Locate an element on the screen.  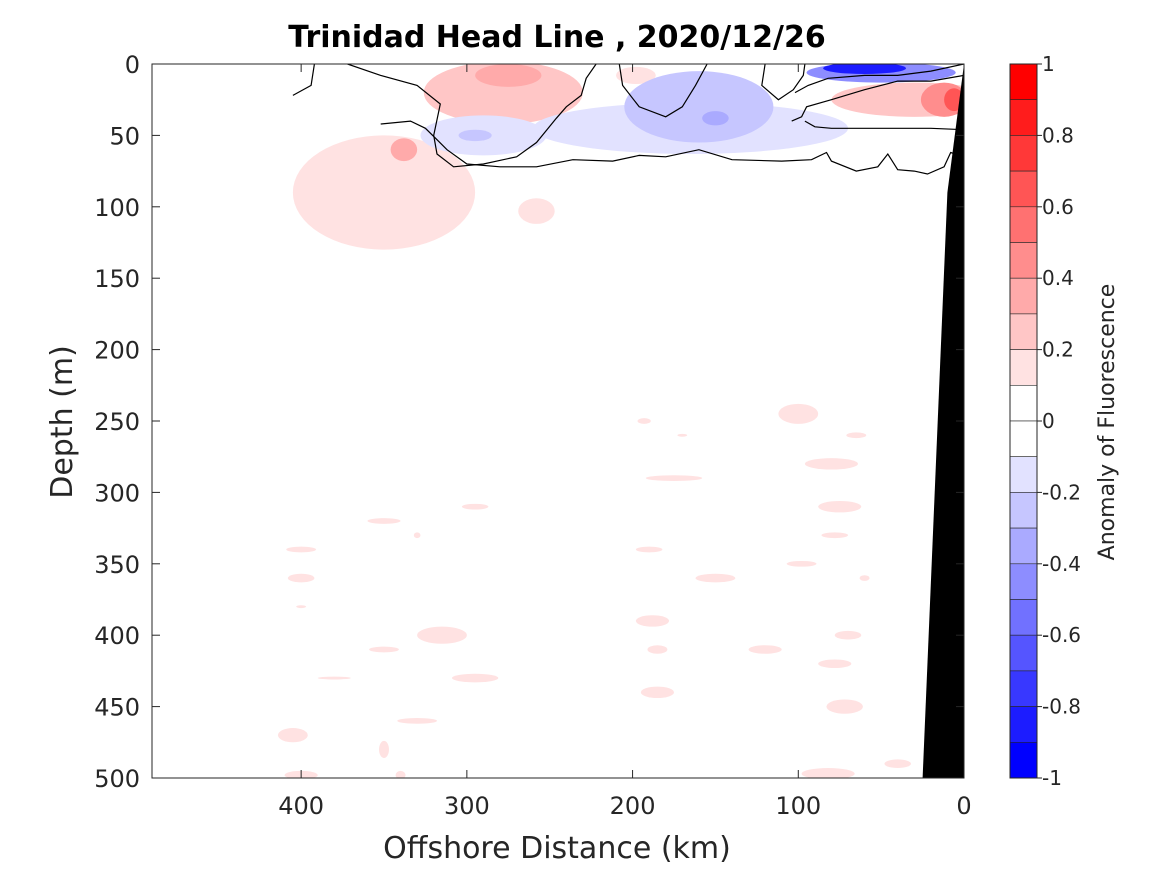
y-tick-label: 450 is located at coordinates (117, 708).